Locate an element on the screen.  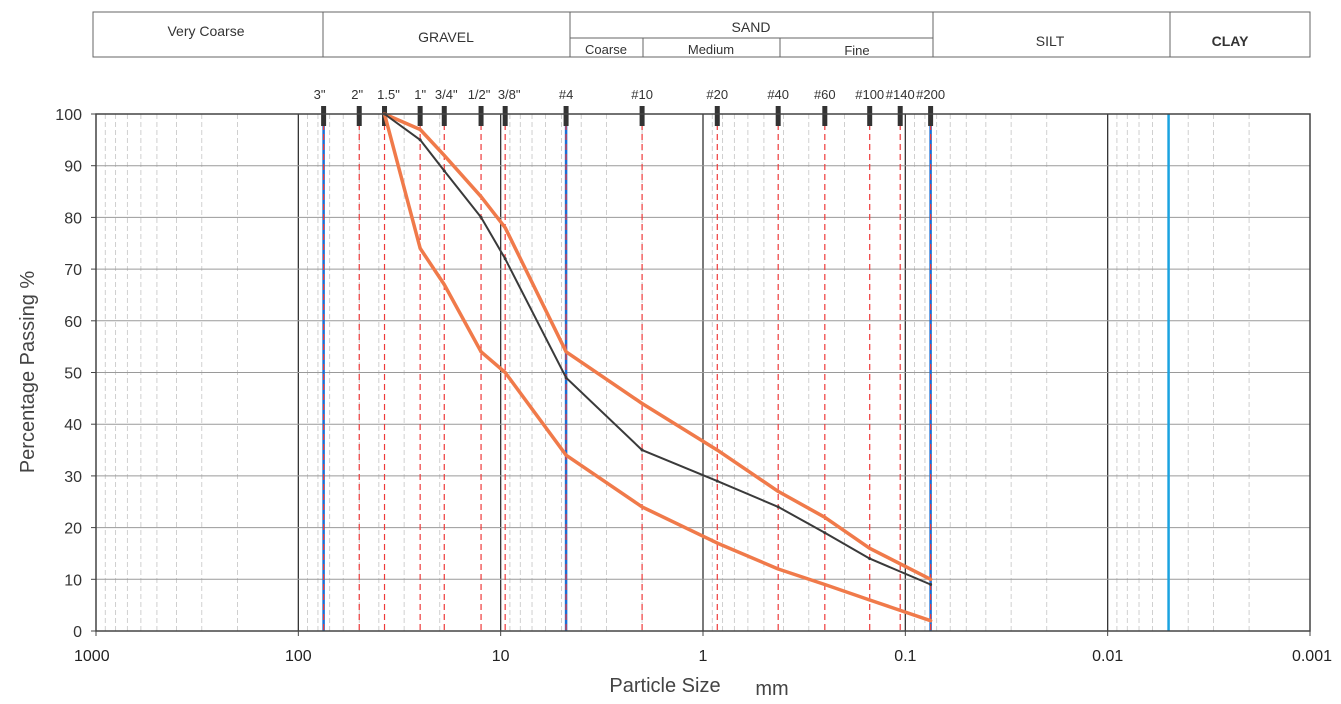
sieve-label: 1.5" is located at coordinates (388, 94).